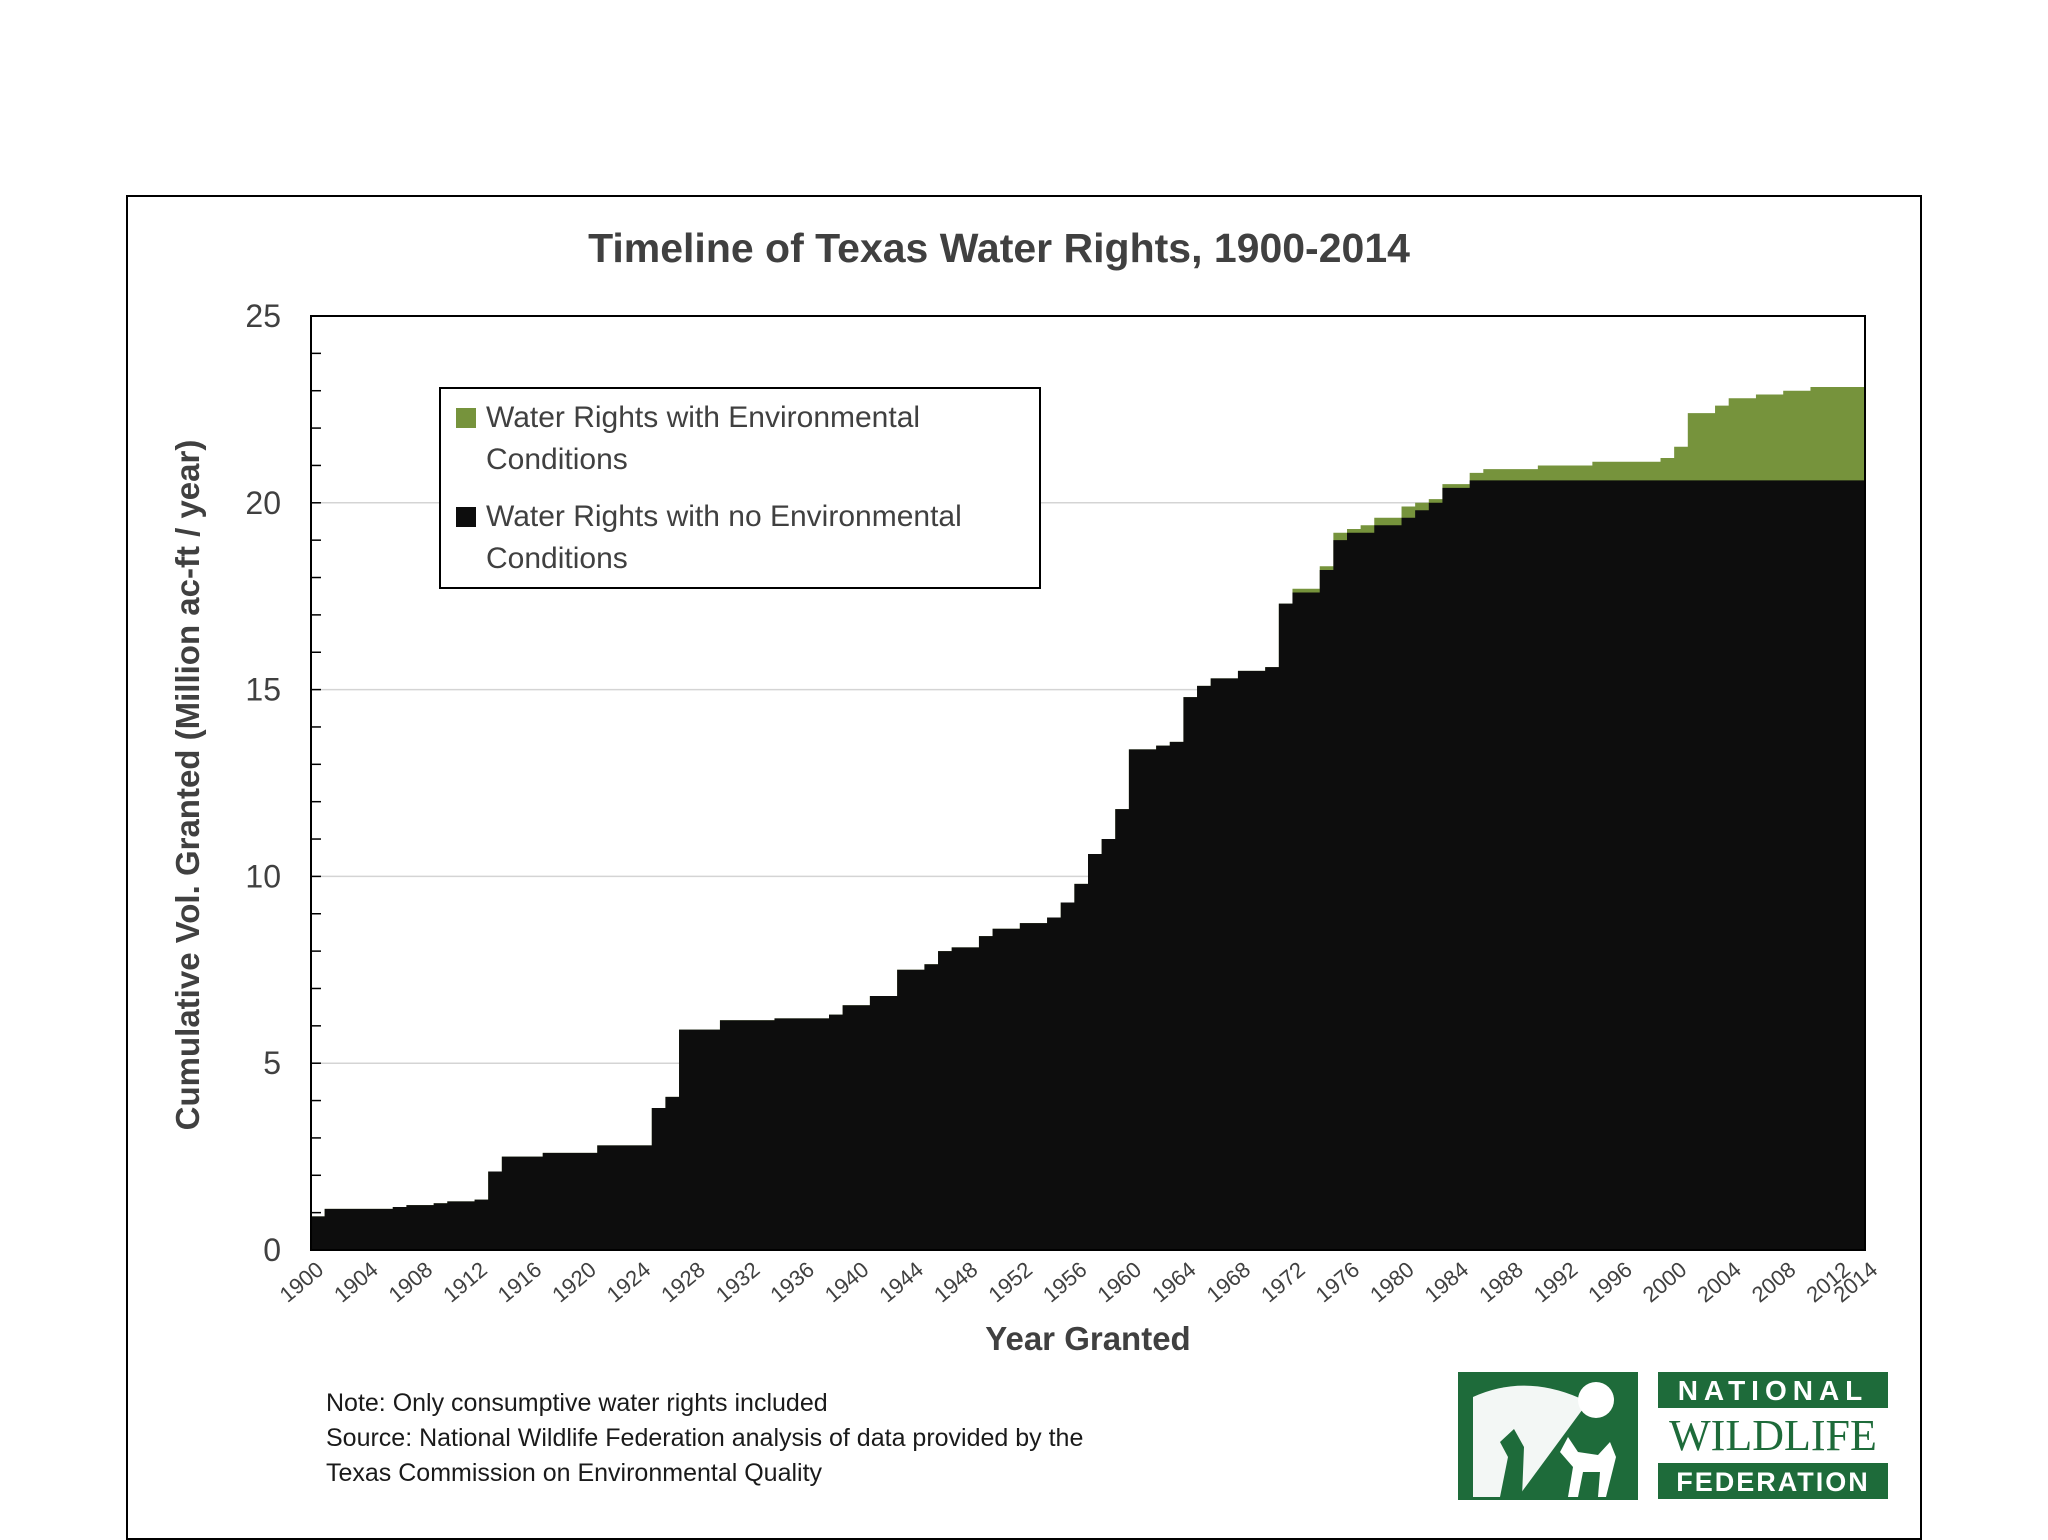 The image size is (2048, 1540). What do you see at coordinates (1392, 1282) in the screenshot?
I see `x-tick-label-1980: 1980` at bounding box center [1392, 1282].